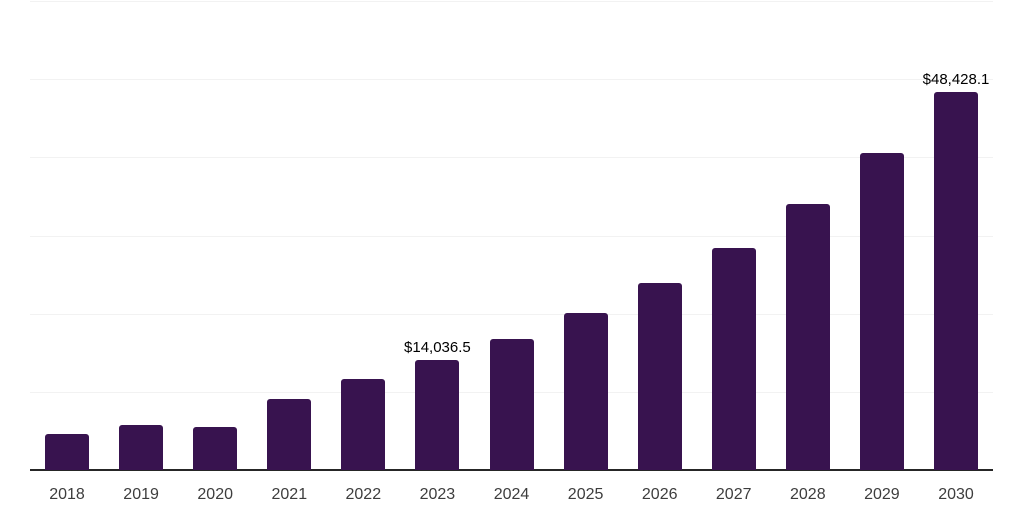 The width and height of the screenshot is (1024, 512). I want to click on bar-2019, so click(141, 447).